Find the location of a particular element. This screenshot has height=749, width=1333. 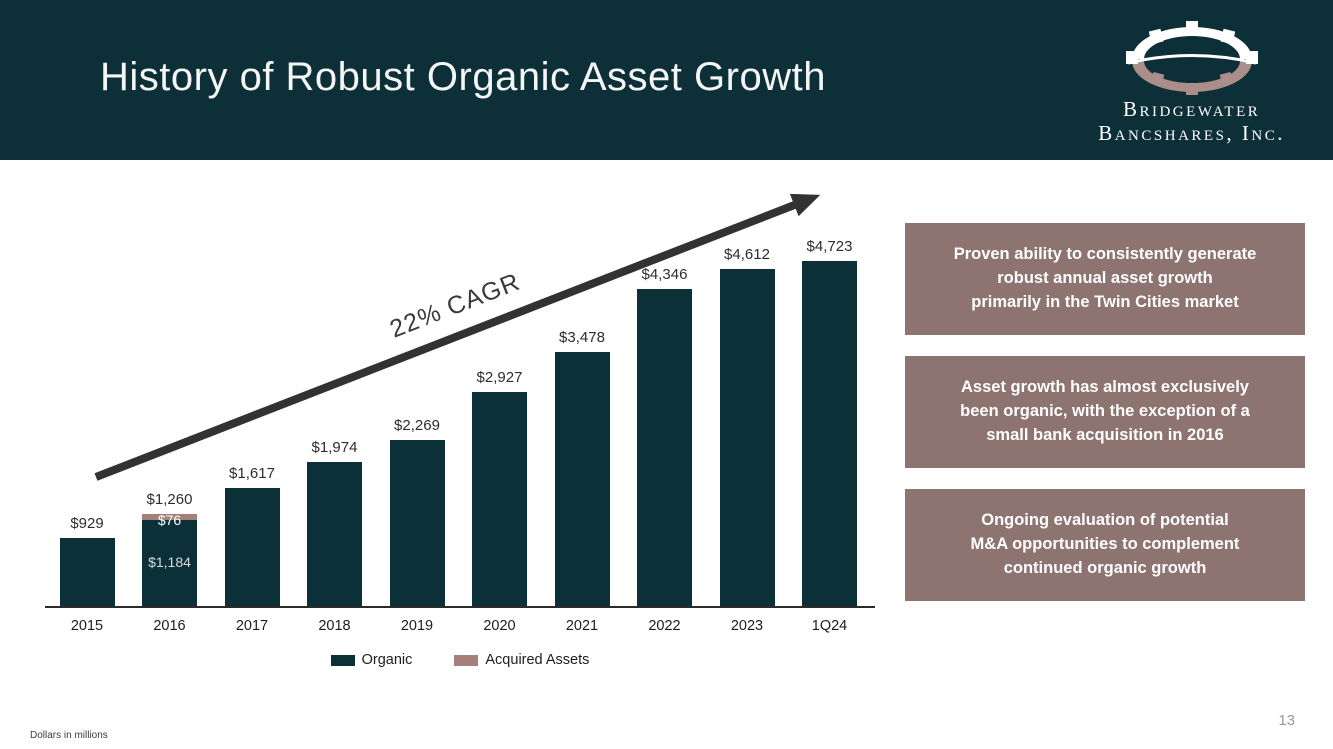

chart-legend: Organic Acquired Assets is located at coordinates (460, 660).